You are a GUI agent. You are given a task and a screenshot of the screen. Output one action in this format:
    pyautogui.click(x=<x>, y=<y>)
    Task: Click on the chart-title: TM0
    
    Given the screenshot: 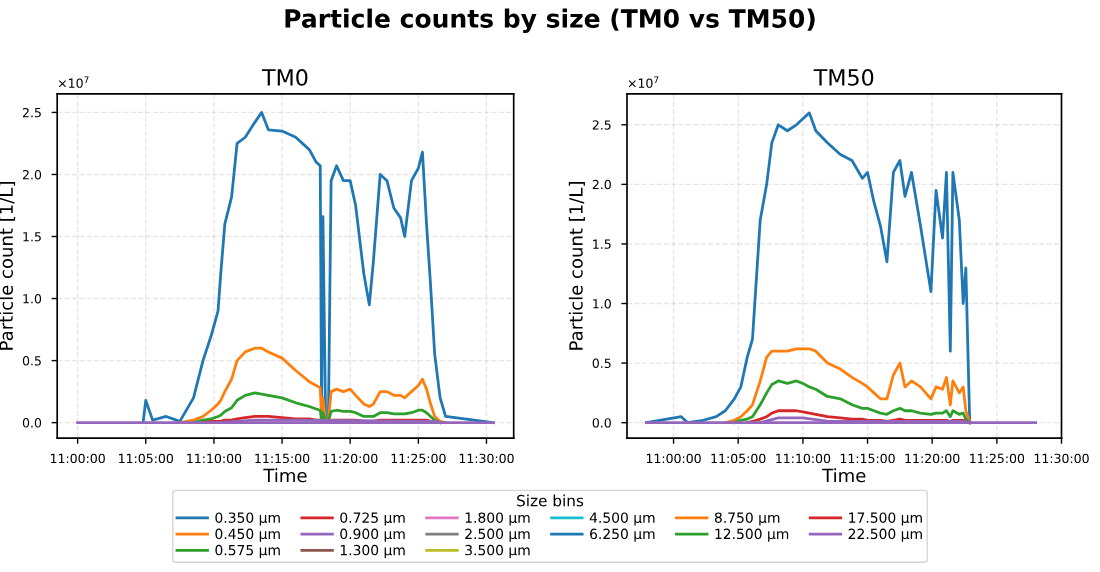 What is the action you would take?
    pyautogui.click(x=284, y=77)
    